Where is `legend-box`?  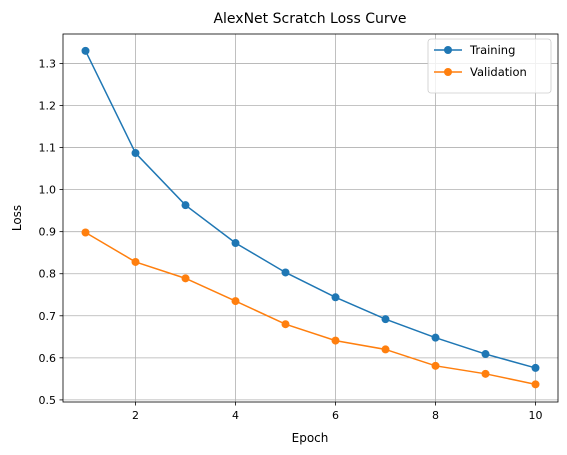 legend-box is located at coordinates (489, 66).